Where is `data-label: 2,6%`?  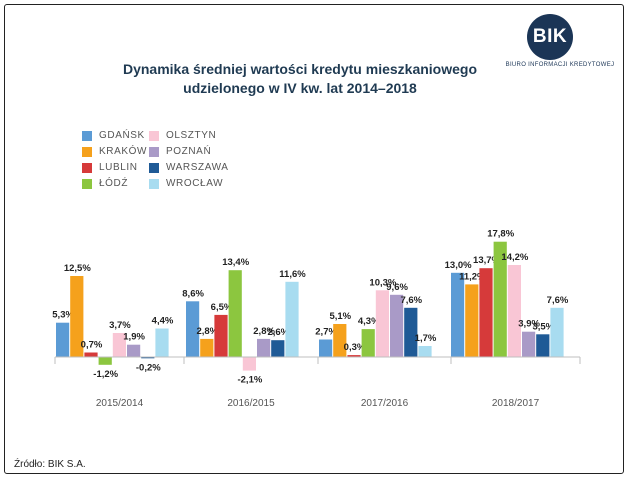
data-label: 2,6% is located at coordinates (278, 332).